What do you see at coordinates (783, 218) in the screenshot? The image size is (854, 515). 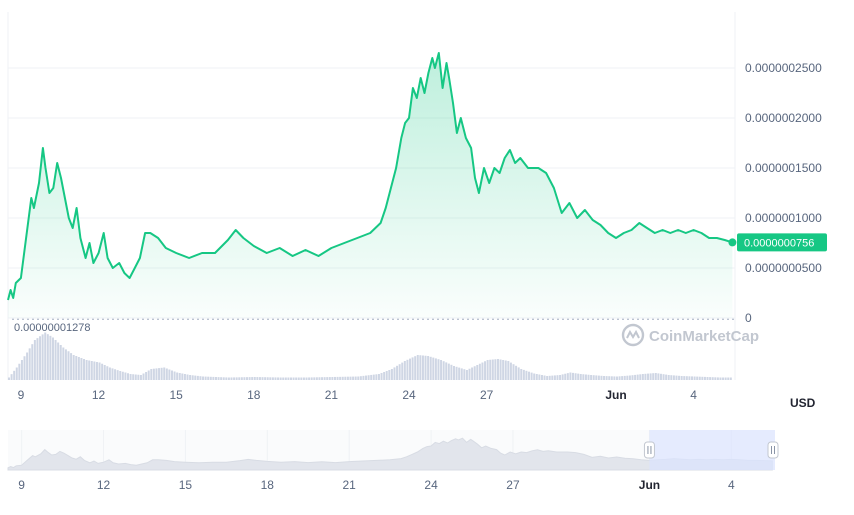 I see `y-tick-label-2: 0.0000001000` at bounding box center [783, 218].